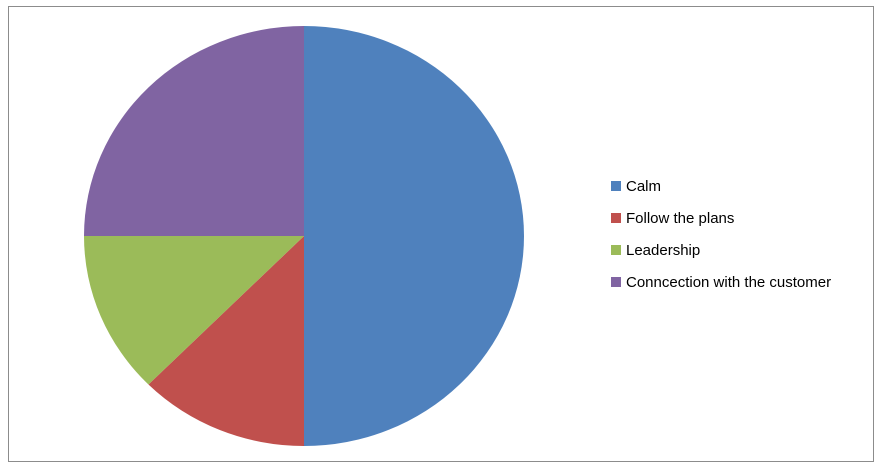 This screenshot has width=878, height=465. Describe the element at coordinates (194, 131) in the screenshot. I see `pie-slice-conncection-with-the-customer` at that location.